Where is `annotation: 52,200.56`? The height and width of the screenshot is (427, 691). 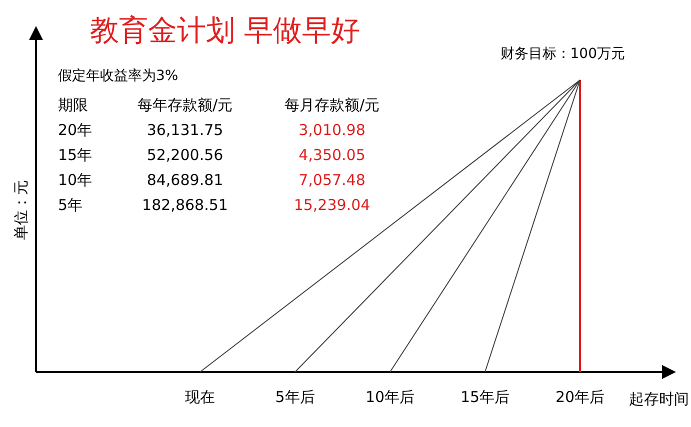 annotation: 52,200.56 is located at coordinates (185, 155).